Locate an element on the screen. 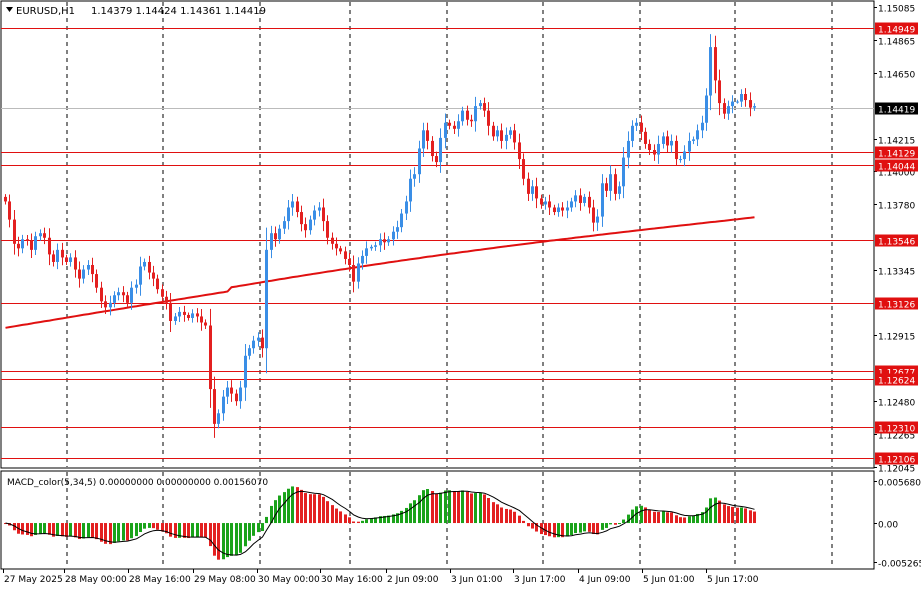  time-tick-label: 28 May 16:00 is located at coordinates (160, 580).